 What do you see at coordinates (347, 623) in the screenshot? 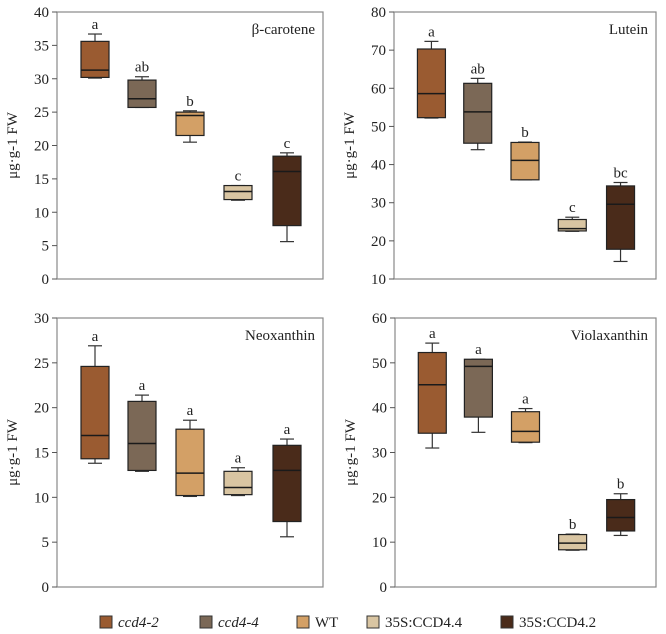
I see `legend: ccd4-2 ccd4-4 WT 35S:CCD4.4 35S:CCD4.2` at bounding box center [347, 623].